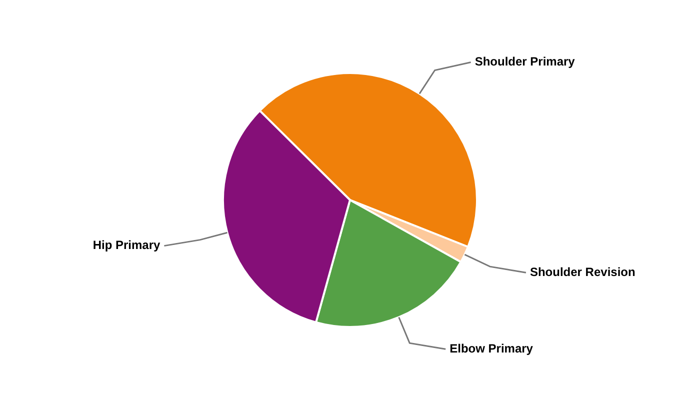  I want to click on slice-label: Hip Primary, so click(126, 245).